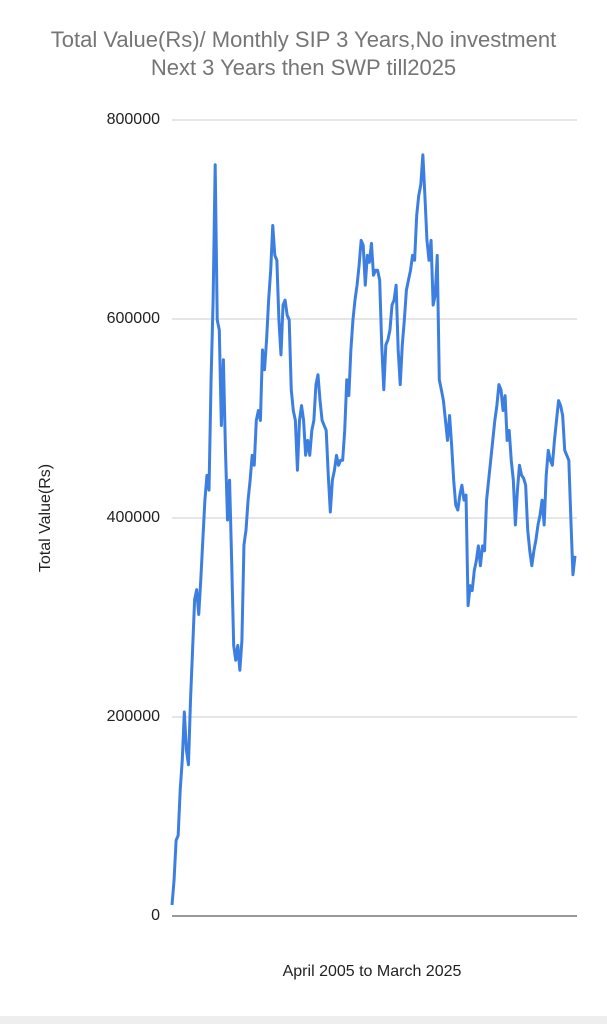 The height and width of the screenshot is (1024, 607). I want to click on y-axis-label: Total Value(Rs), so click(45, 518).